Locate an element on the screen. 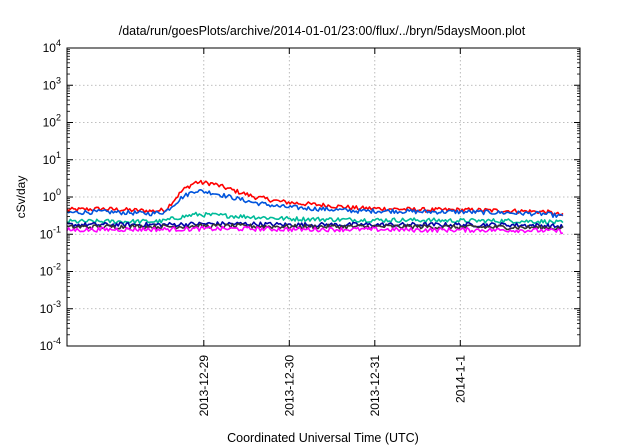  x-tick-label: 2014-1-1 is located at coordinates (460, 379).